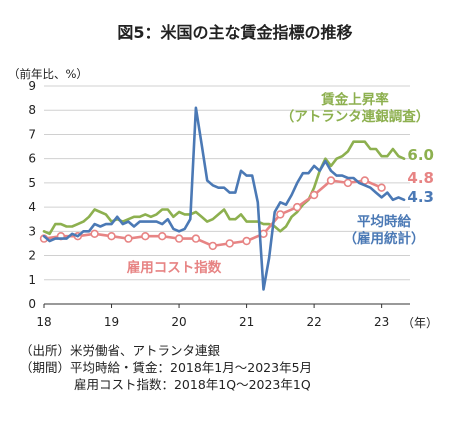 The width and height of the screenshot is (466, 421). What do you see at coordinates (32, 195) in the screenshot?
I see `y-tick-labels: 0 1 2 3 4 5 6 7 8 9` at bounding box center [32, 195].